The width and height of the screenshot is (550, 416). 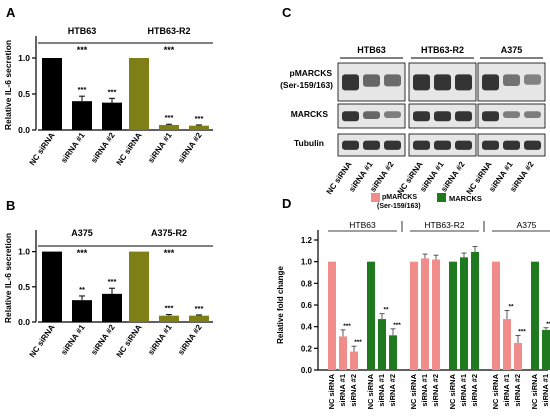 What do you see at coordinates (535, 315) in the screenshot?
I see `bar-a375-marcks-nc-sirna` at bounding box center [535, 315].